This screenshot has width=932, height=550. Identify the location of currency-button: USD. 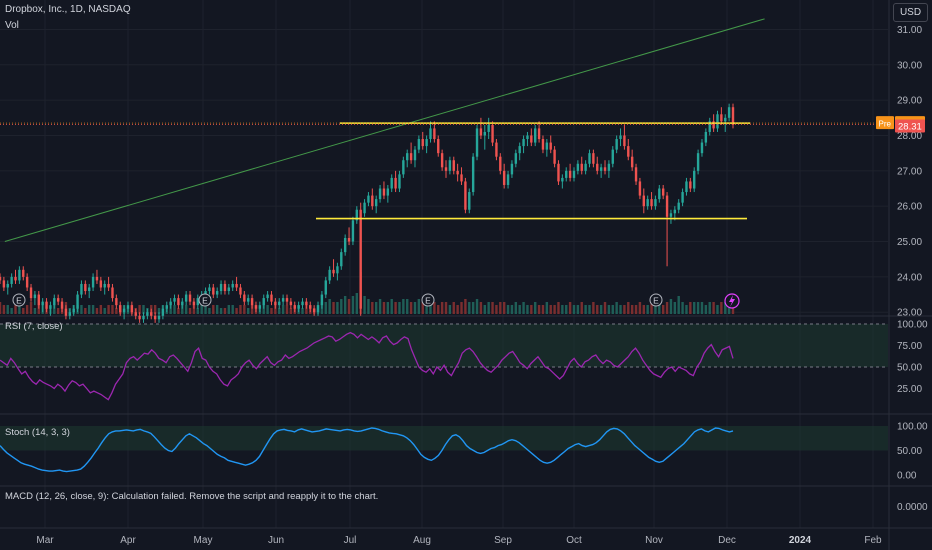
(910, 12).